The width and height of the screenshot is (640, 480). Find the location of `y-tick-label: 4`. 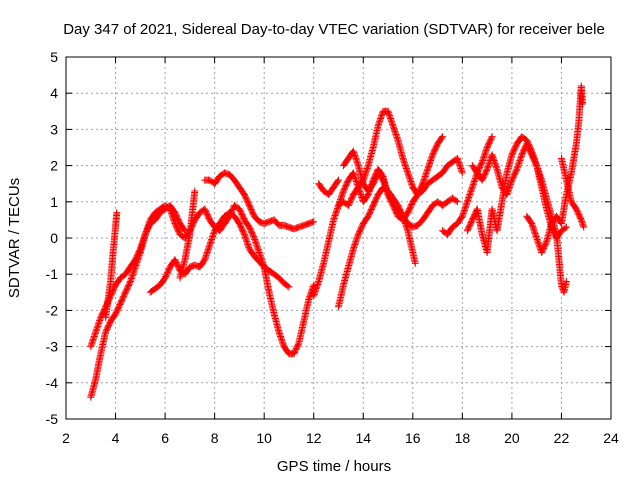

y-tick-label: 4 is located at coordinates (54, 93).